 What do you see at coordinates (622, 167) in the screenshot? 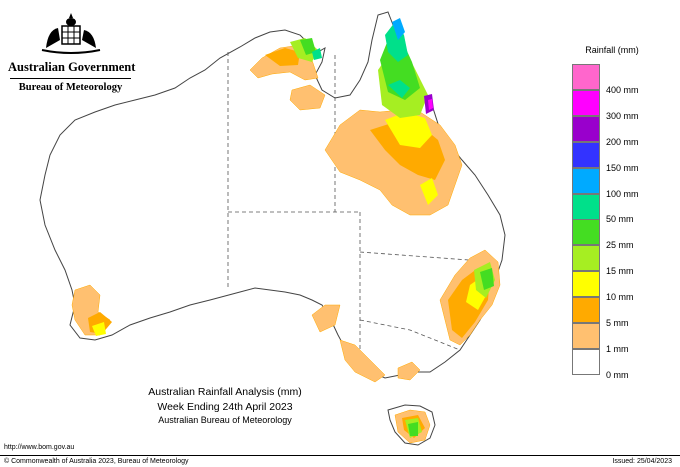
I see `legend-label: 150 mm` at bounding box center [622, 167].